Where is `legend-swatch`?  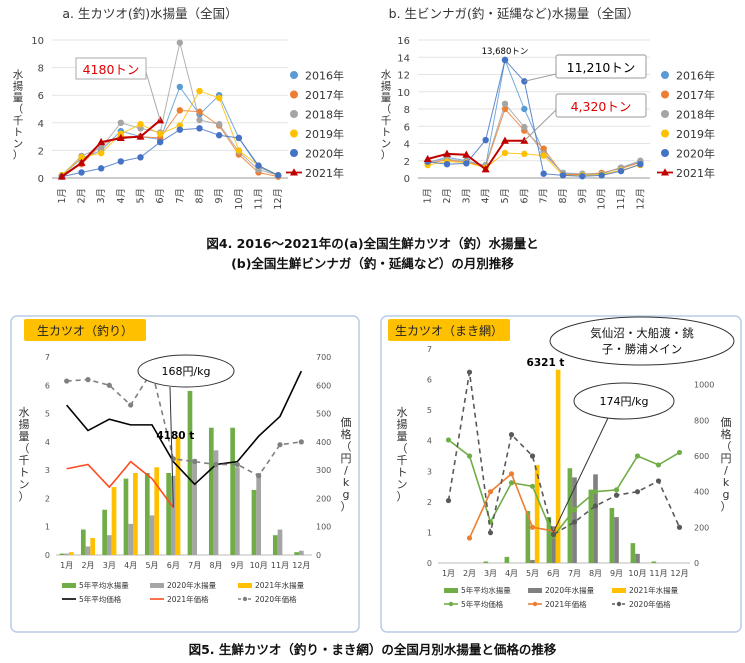 legend-swatch is located at coordinates (245, 585).